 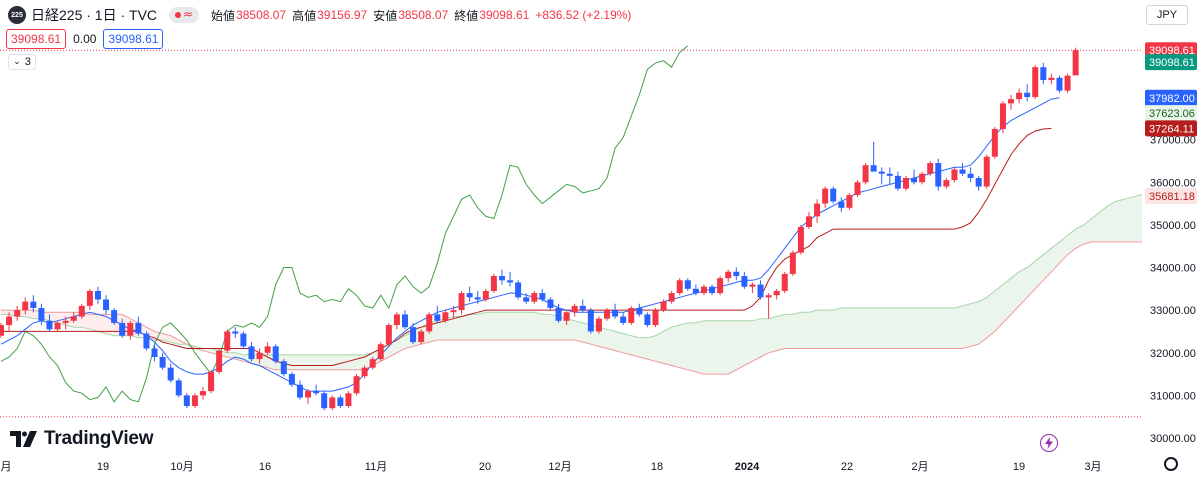 I want to click on tradingview-logo: TradingView, so click(x=82, y=439).